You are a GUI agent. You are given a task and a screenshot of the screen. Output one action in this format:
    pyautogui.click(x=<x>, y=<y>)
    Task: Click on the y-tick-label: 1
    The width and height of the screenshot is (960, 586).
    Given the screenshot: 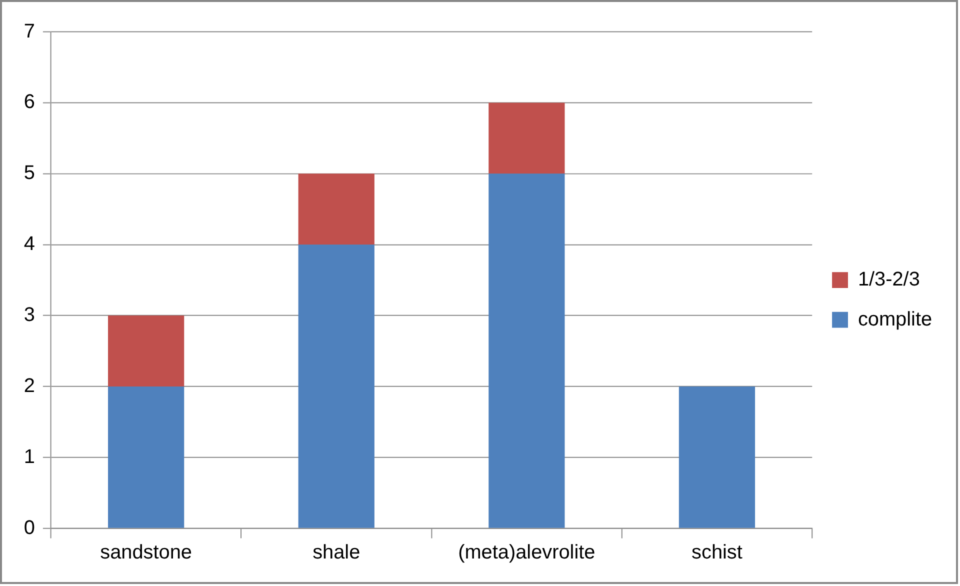 What is the action you would take?
    pyautogui.click(x=29, y=457)
    